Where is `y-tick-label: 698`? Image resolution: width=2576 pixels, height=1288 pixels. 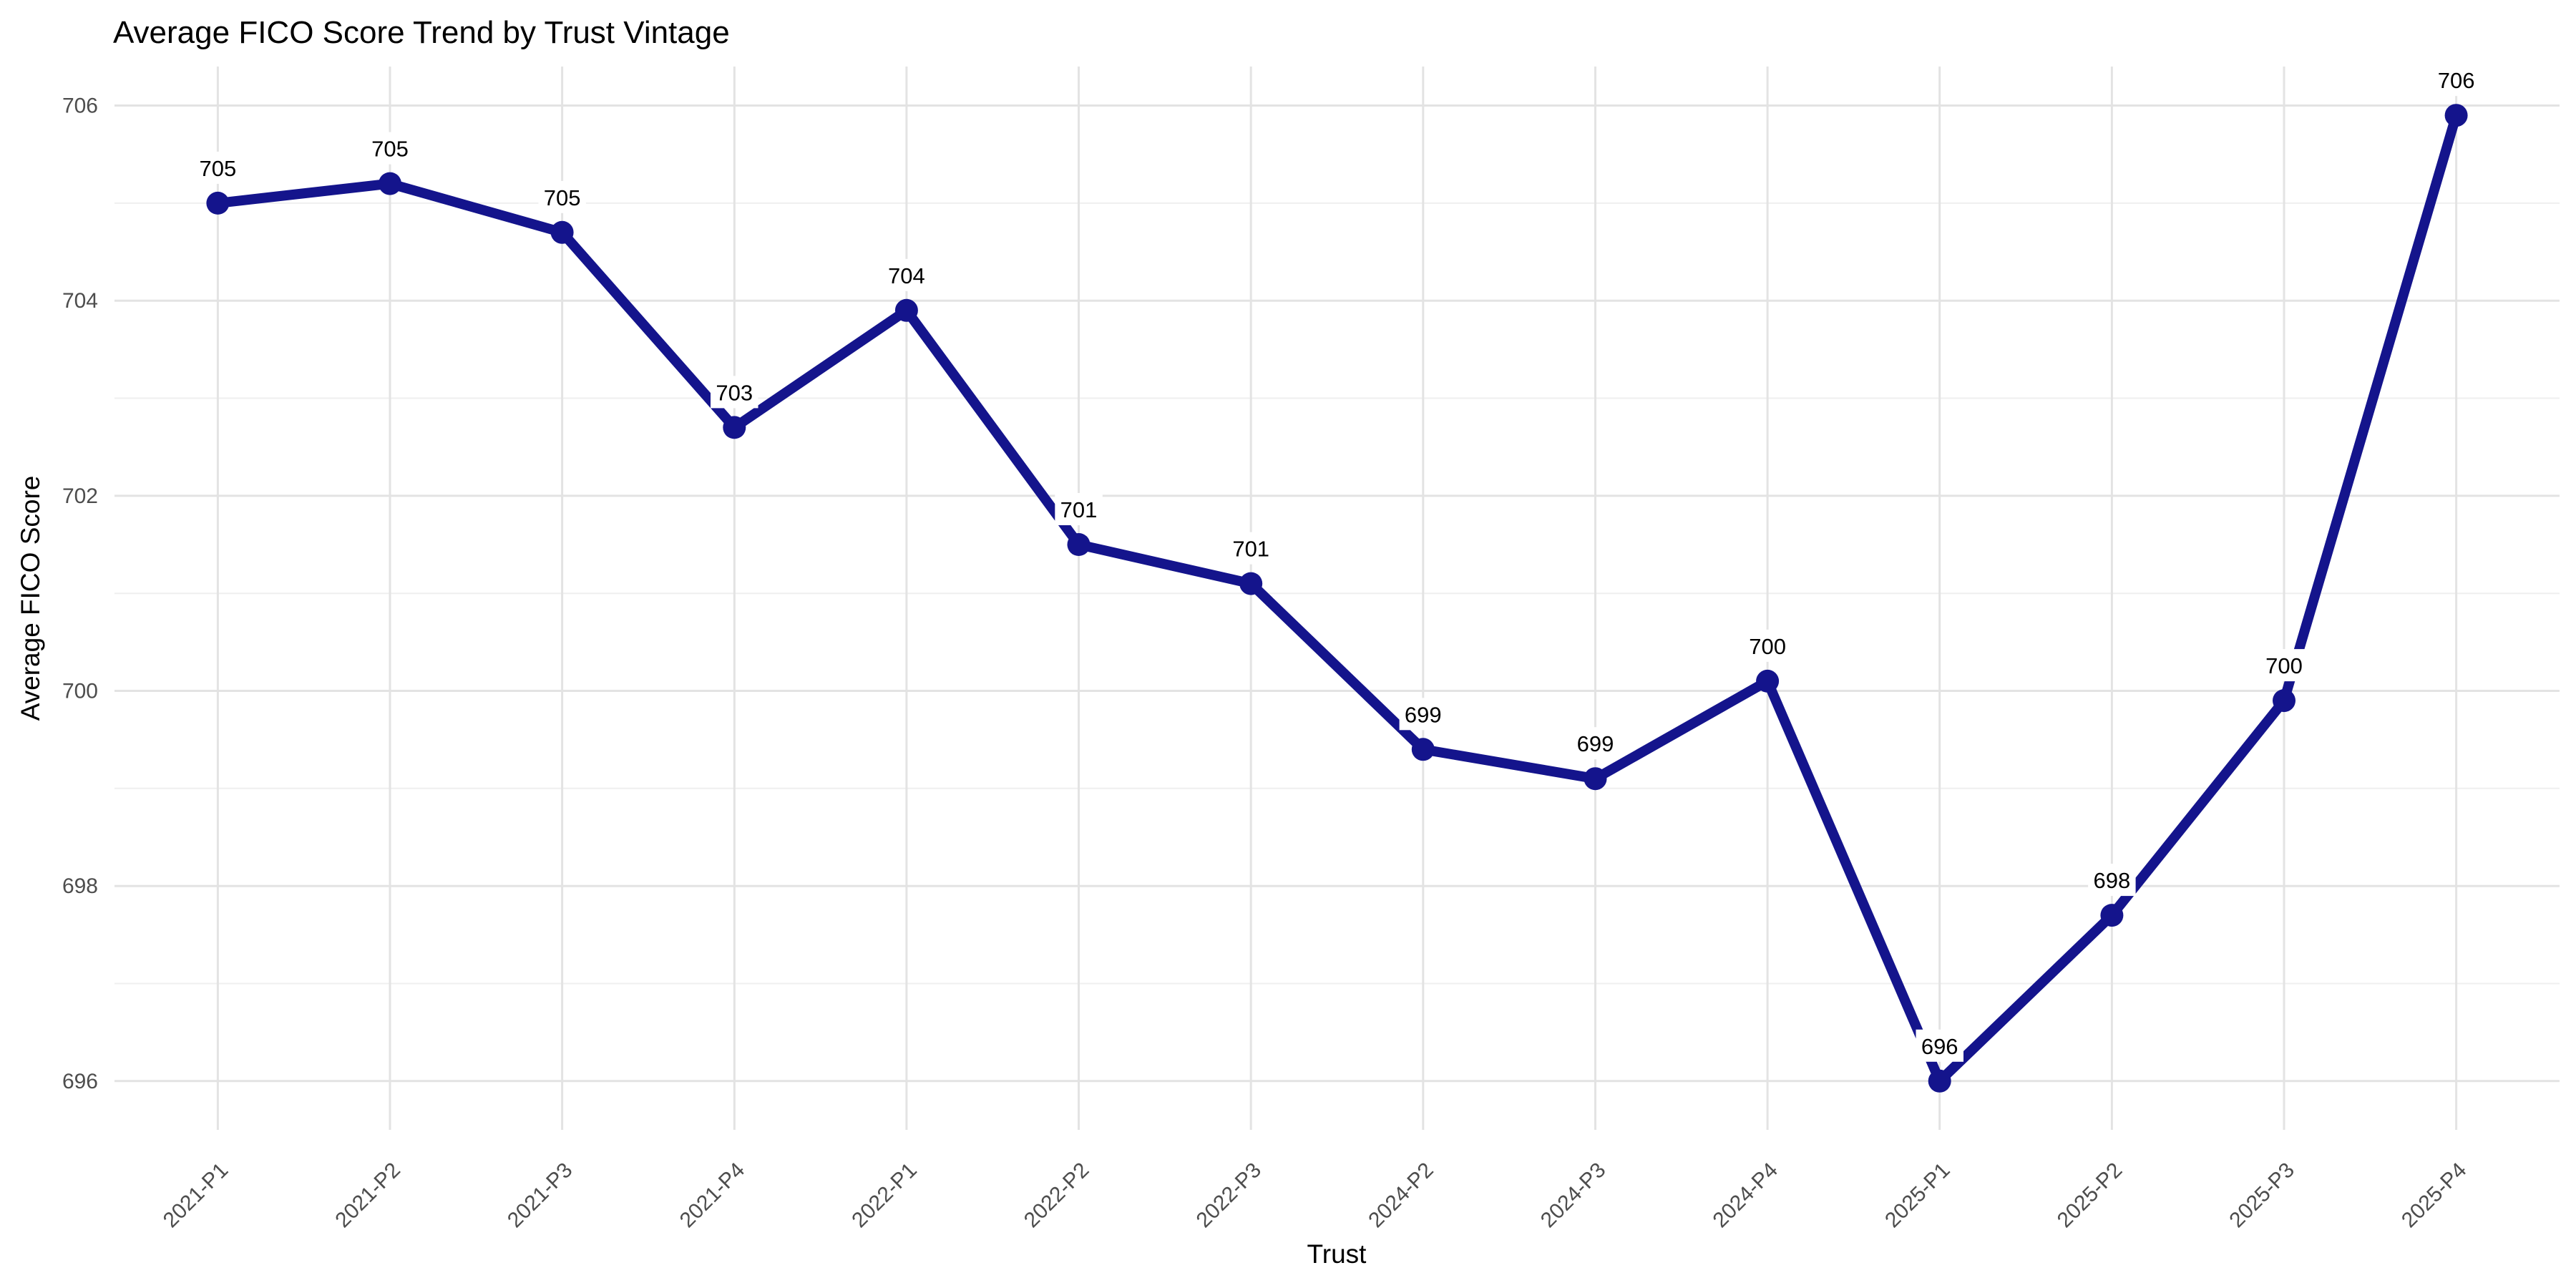 y-tick-label: 698 is located at coordinates (80, 886).